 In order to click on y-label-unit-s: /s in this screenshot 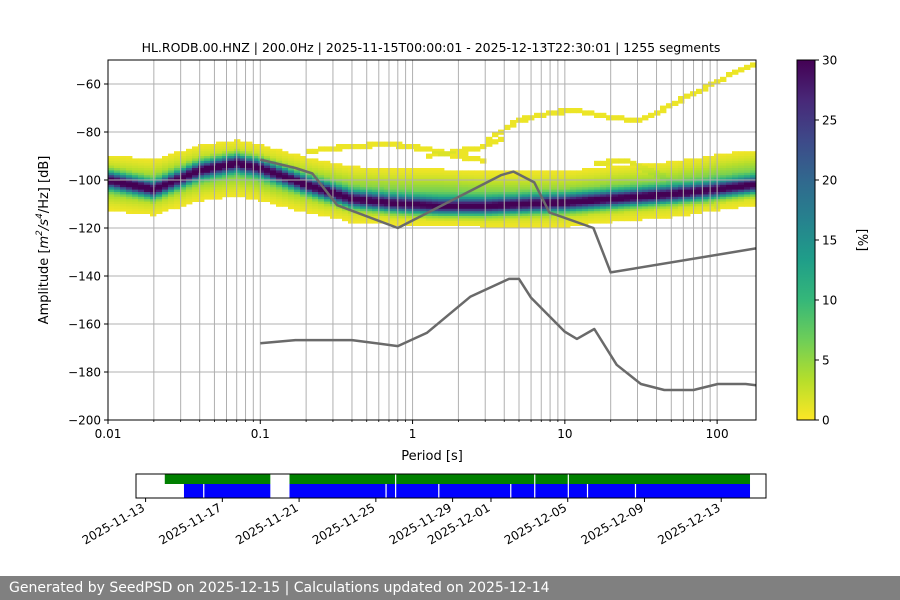, I will do `click(44, 225)`.